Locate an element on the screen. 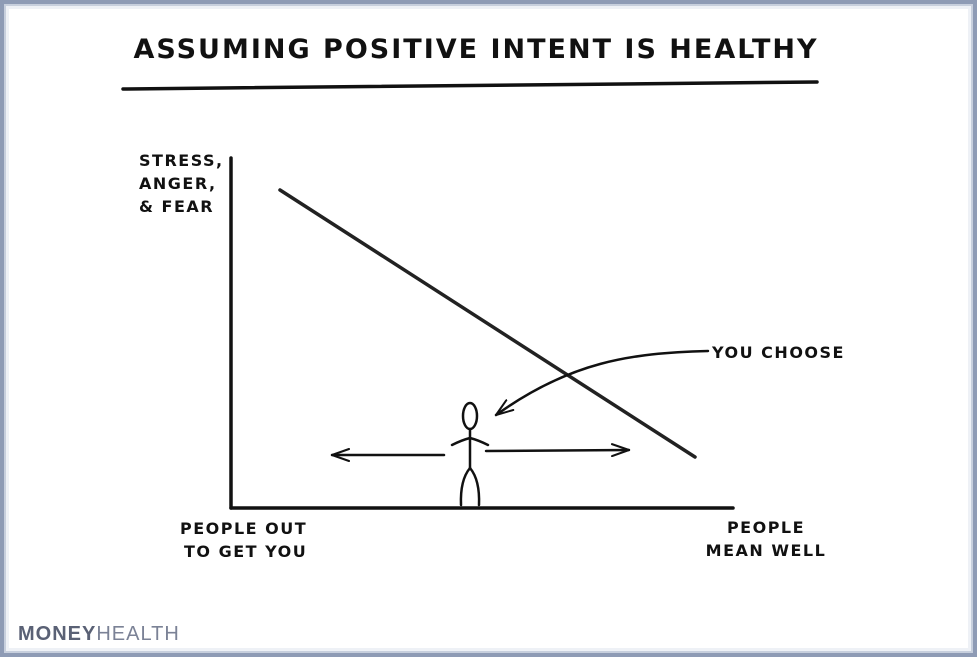 Image resolution: width=977 pixels, height=657 pixels. you-choose-arrow is located at coordinates (602, 383).